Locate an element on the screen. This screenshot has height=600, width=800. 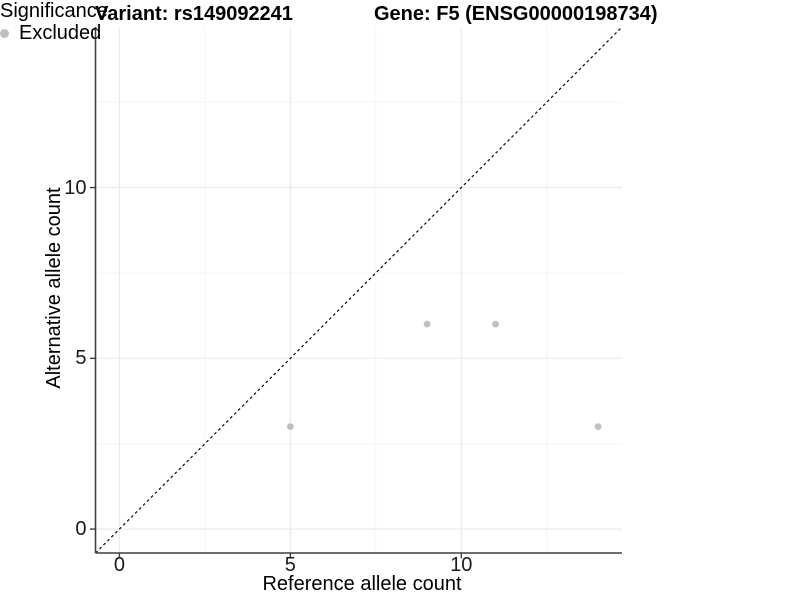
x-tick-label: 0 is located at coordinates (119, 565).